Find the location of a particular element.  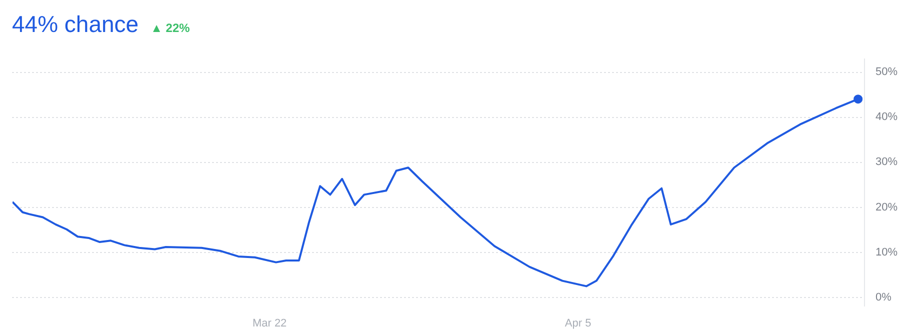

y-tick-label: 30% is located at coordinates (887, 162).